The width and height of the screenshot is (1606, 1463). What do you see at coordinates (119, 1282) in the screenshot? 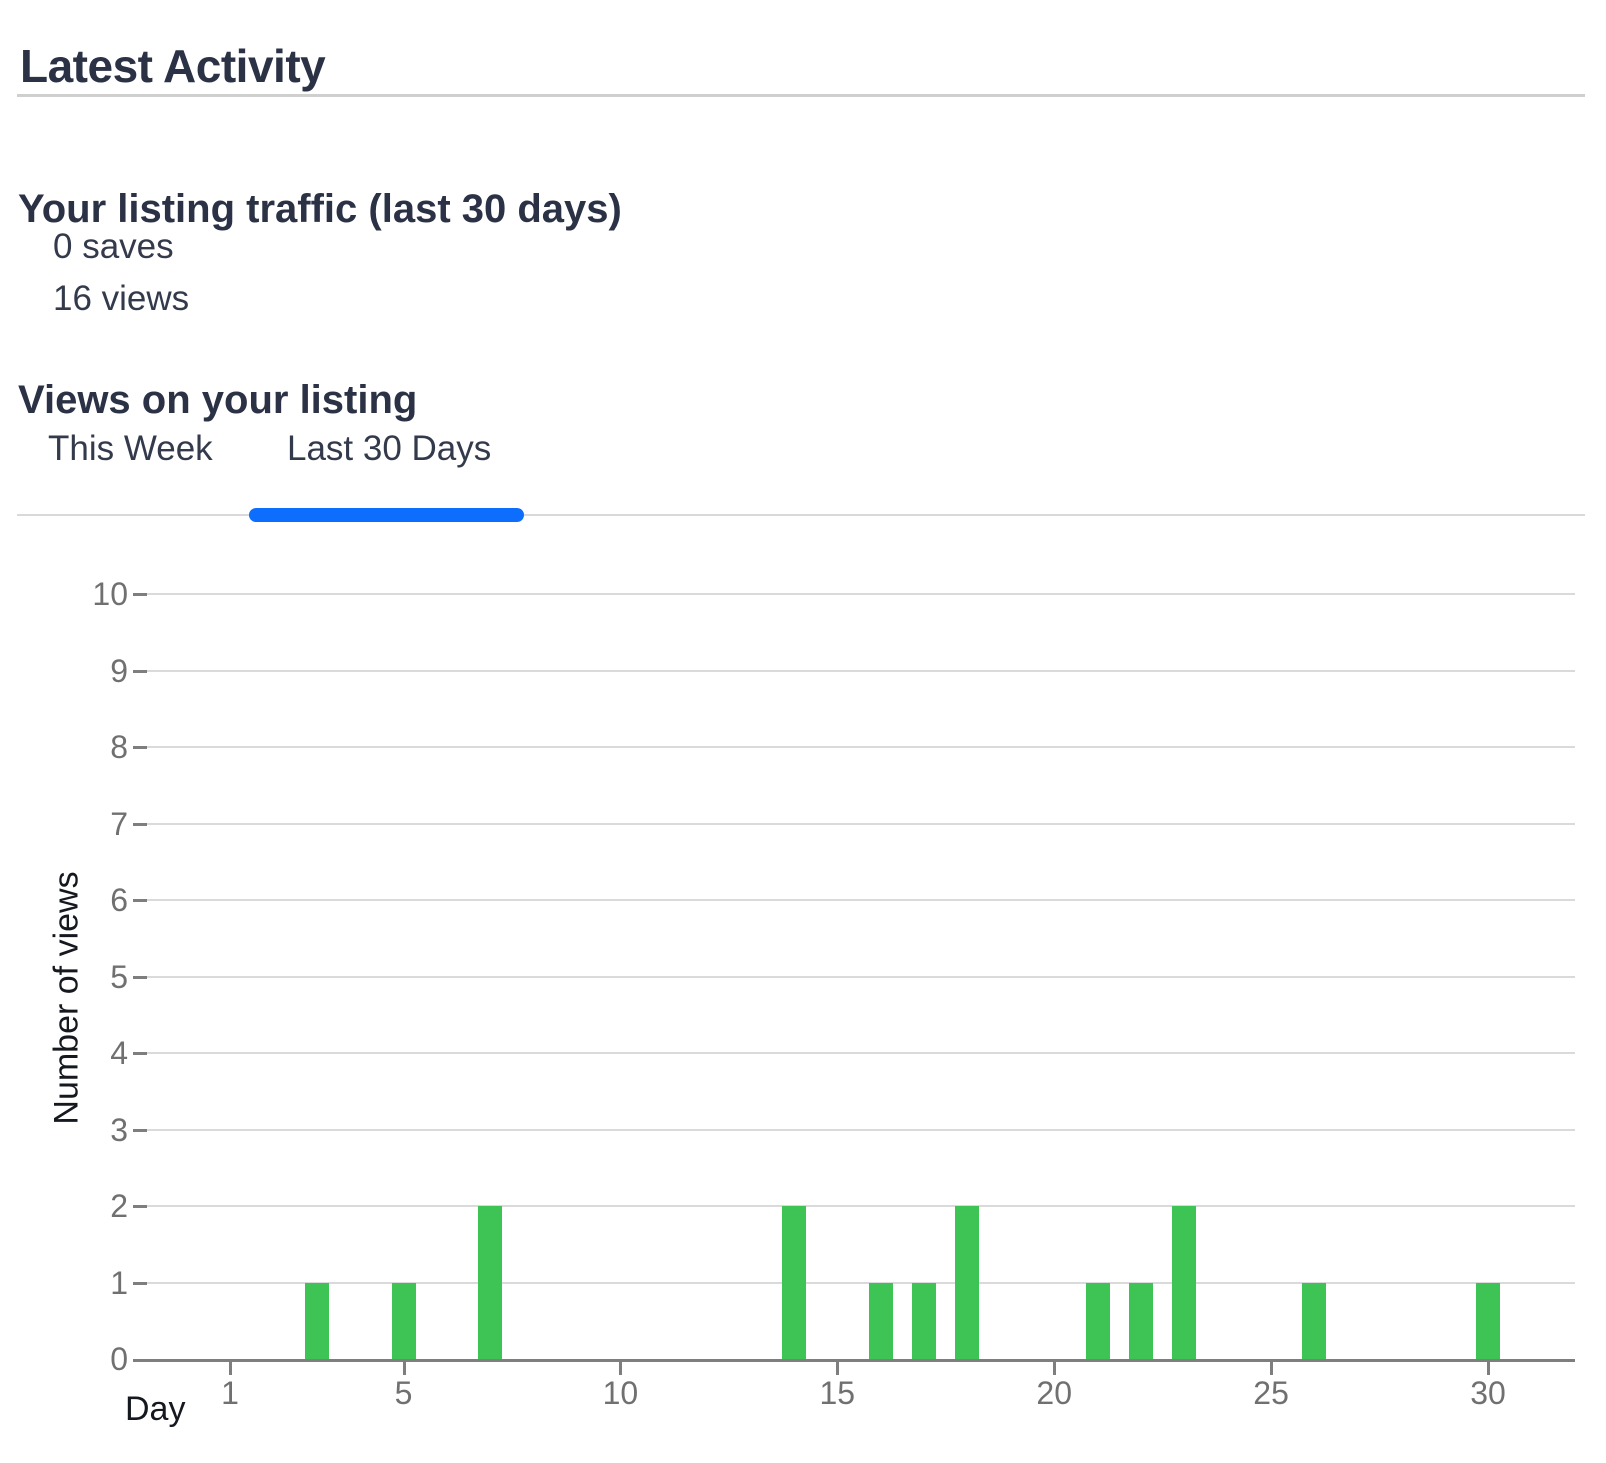
I see `y-tick-label-1: 1` at bounding box center [119, 1282].